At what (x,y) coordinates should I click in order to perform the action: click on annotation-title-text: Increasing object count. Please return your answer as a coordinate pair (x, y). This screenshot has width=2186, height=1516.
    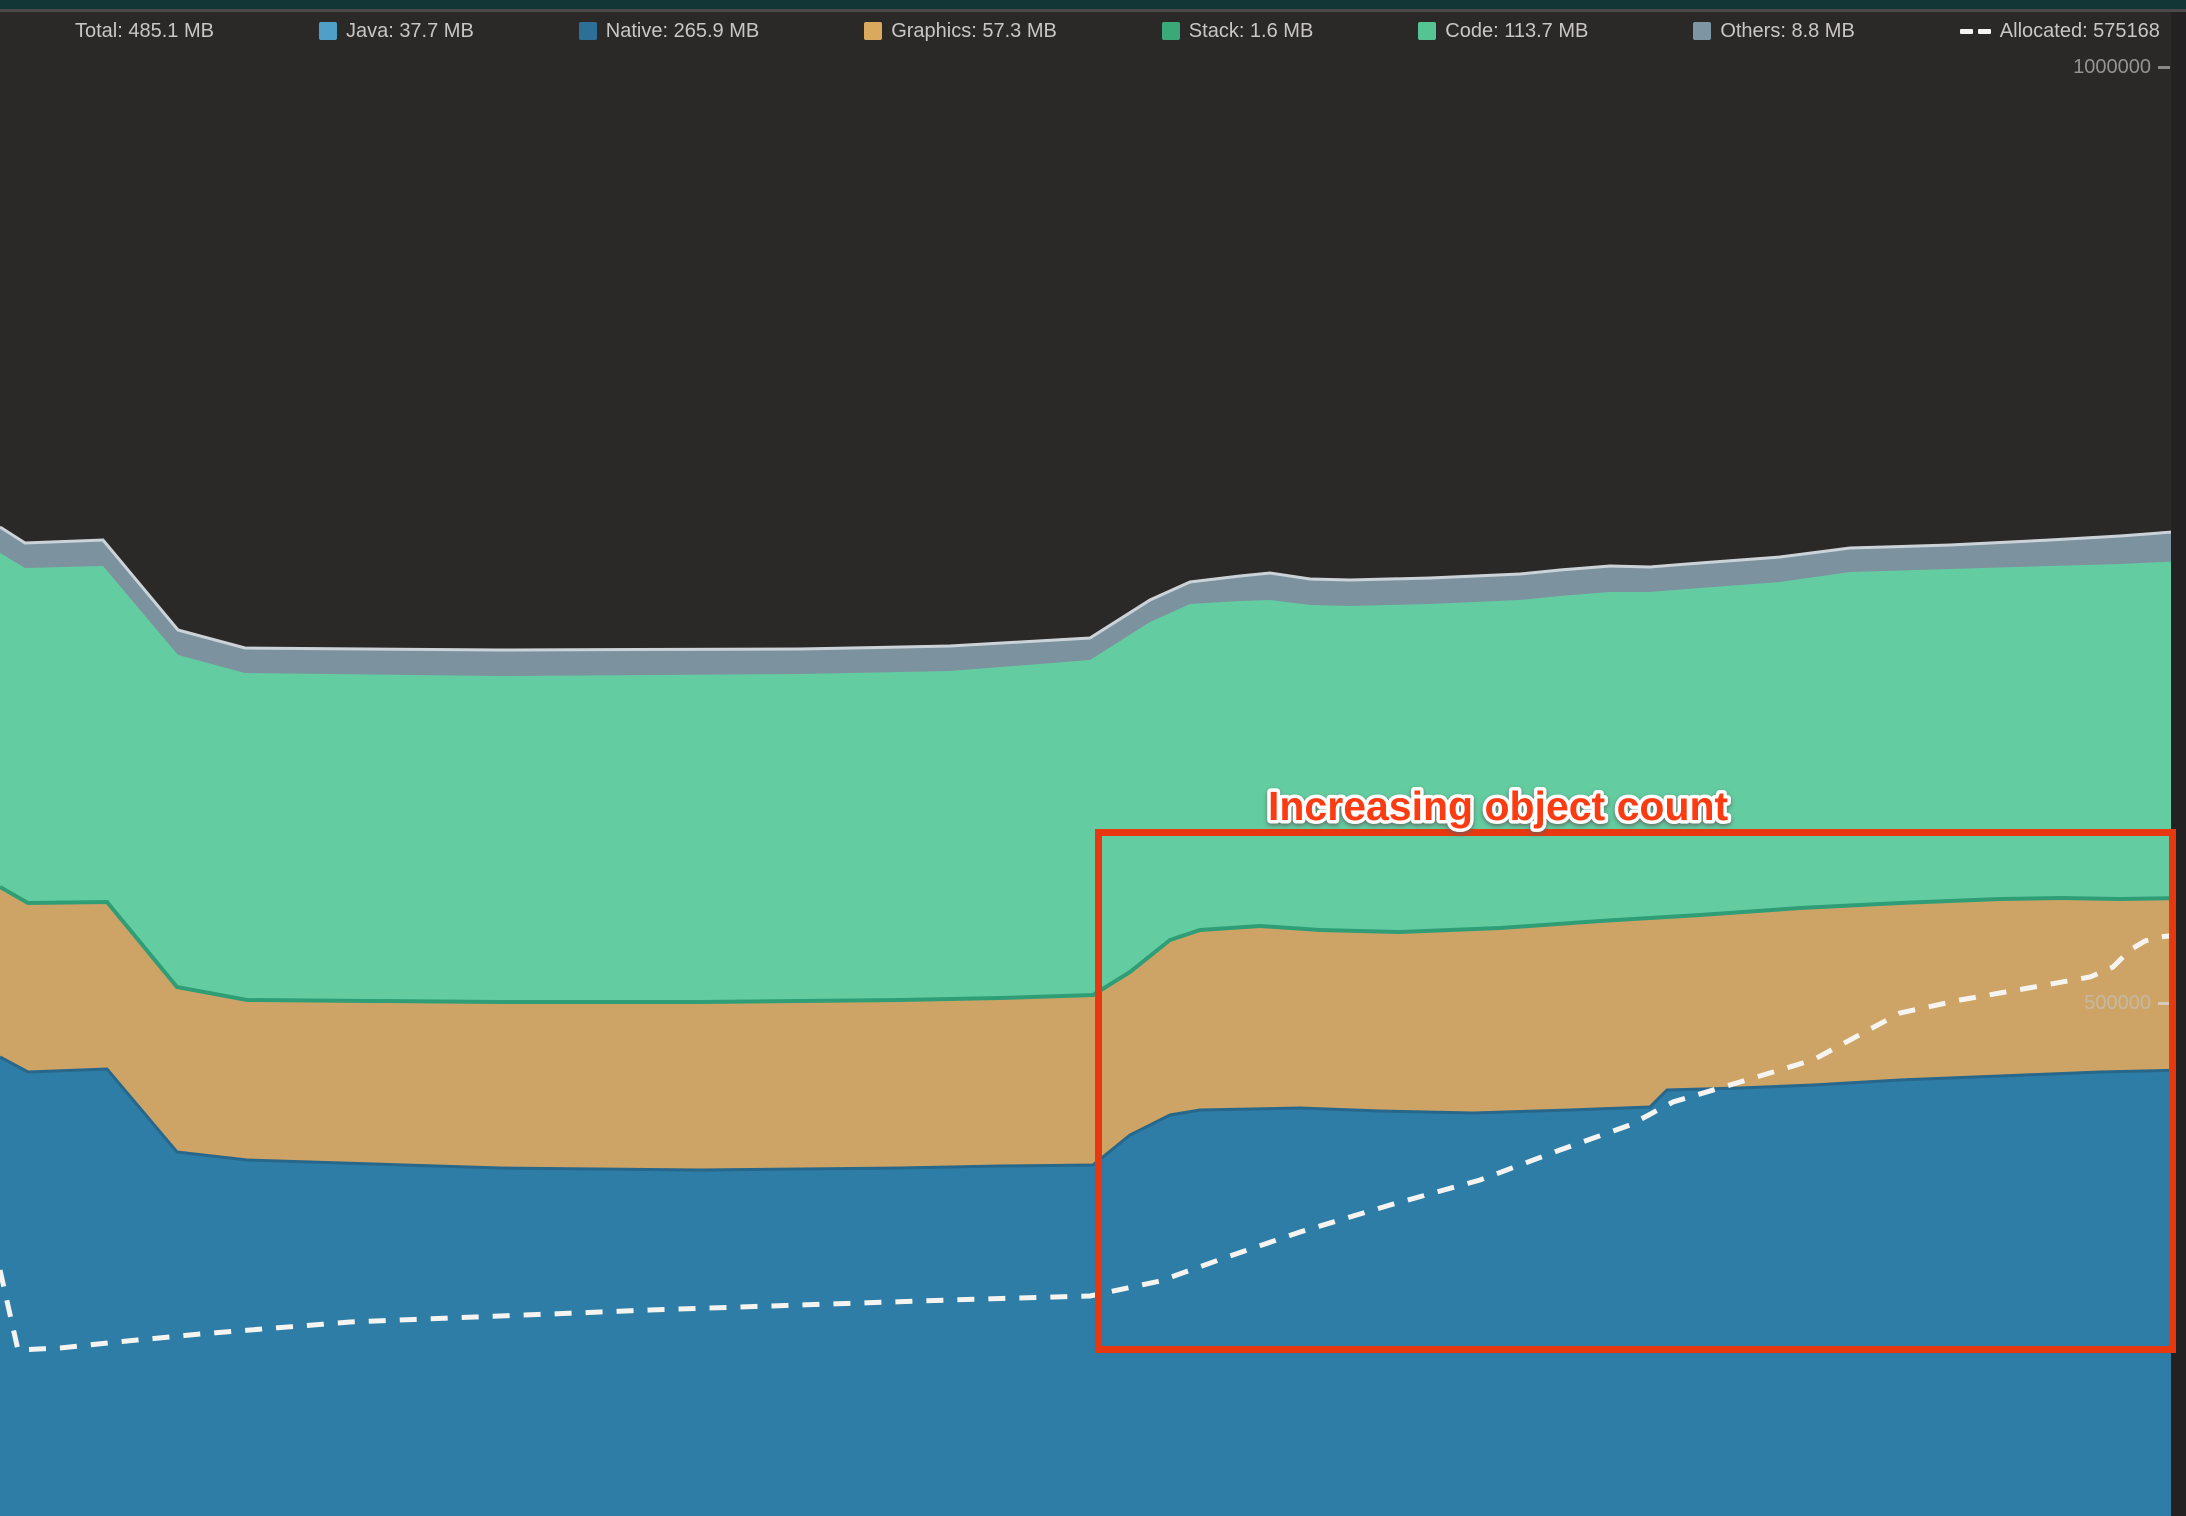
    Looking at the image, I should click on (1498, 806).